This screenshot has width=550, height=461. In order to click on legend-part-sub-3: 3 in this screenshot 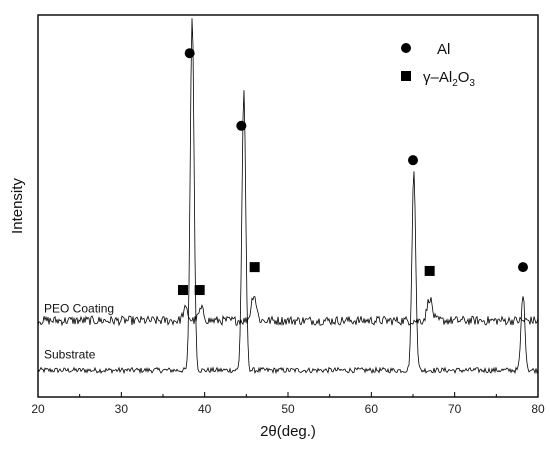, I will do `click(472, 83)`.